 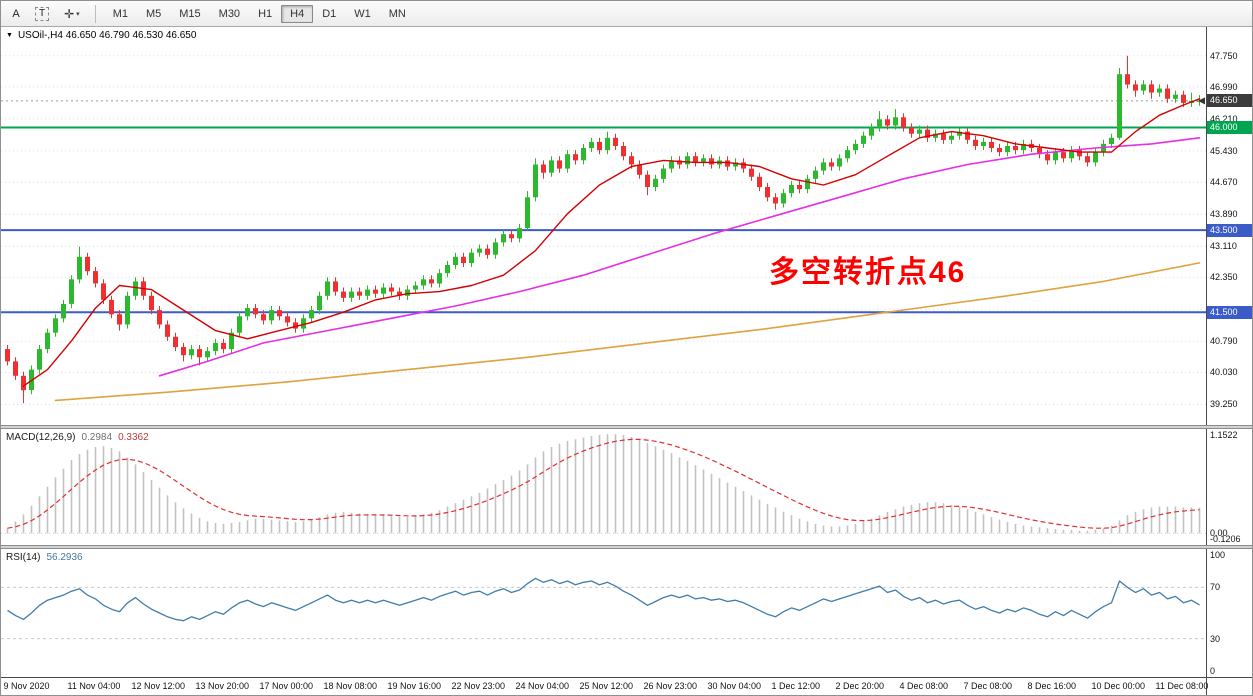 What do you see at coordinates (1229, 312) in the screenshot?
I see `price-badge-41500: 41.500` at bounding box center [1229, 312].